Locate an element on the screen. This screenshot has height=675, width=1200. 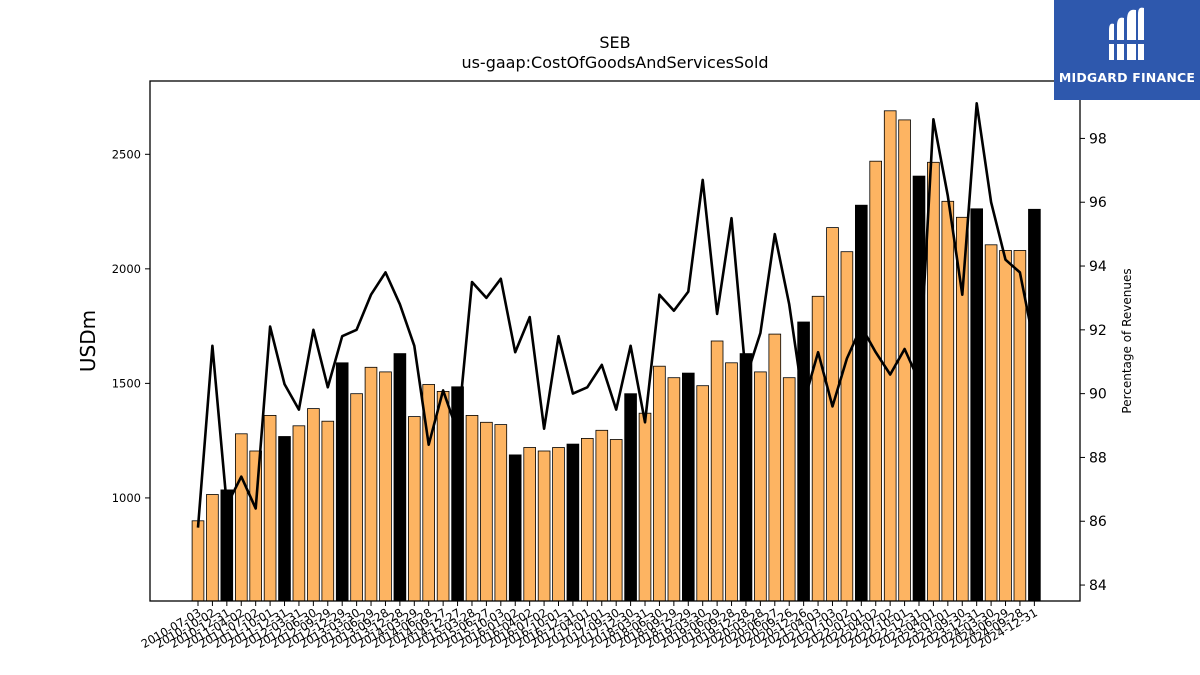
logo-text: MIDGARD FINANCE is located at coordinates (1127, 77).